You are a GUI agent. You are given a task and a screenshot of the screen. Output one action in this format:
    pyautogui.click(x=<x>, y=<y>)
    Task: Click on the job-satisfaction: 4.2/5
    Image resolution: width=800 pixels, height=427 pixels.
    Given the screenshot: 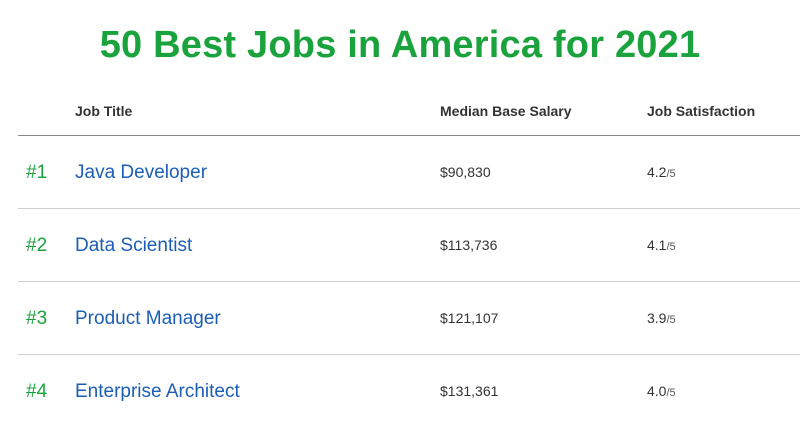 What is the action you would take?
    pyautogui.click(x=661, y=172)
    